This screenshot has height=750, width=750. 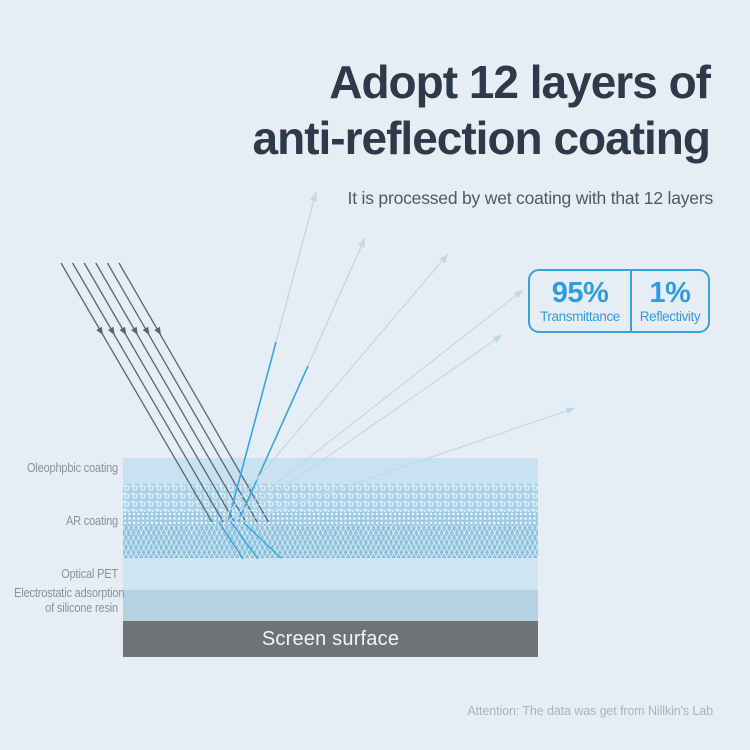 I want to click on layer-screen-surface: Screen surface, so click(x=330, y=639).